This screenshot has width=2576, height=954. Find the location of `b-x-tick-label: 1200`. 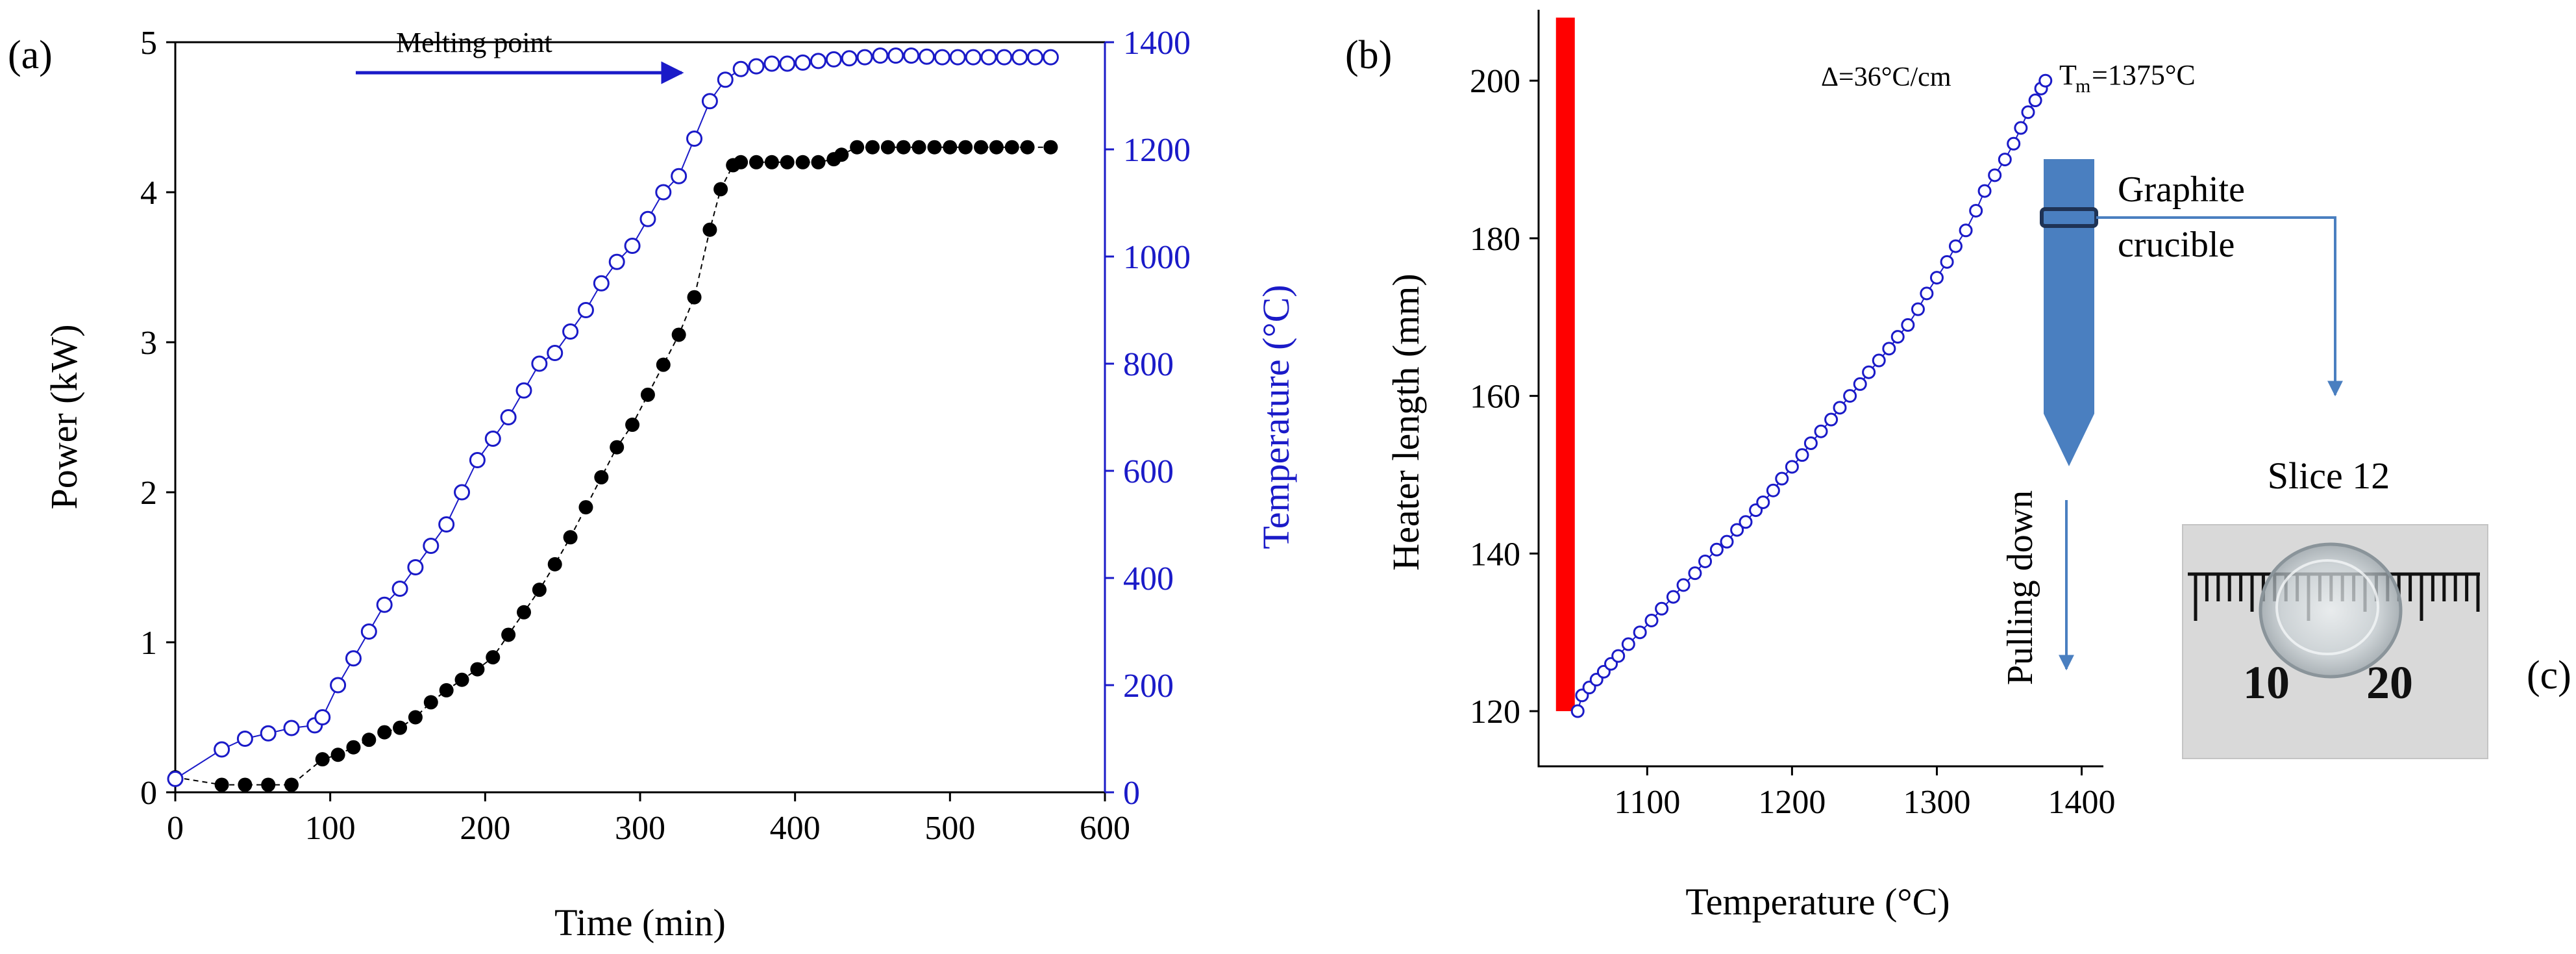

b-x-tick-label: 1200 is located at coordinates (1792, 802).